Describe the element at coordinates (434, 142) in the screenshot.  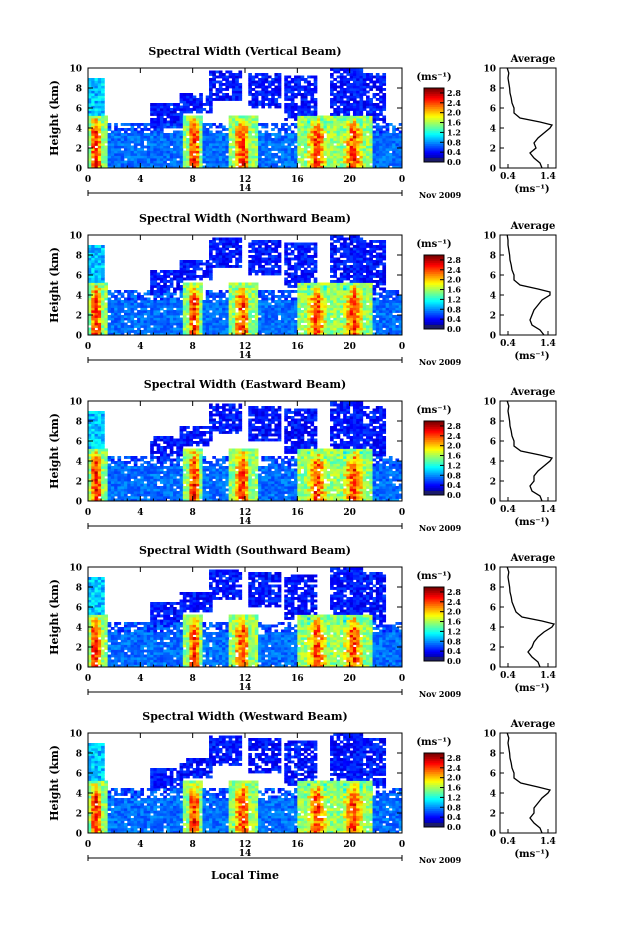
I see `colorbar-swatch` at that location.